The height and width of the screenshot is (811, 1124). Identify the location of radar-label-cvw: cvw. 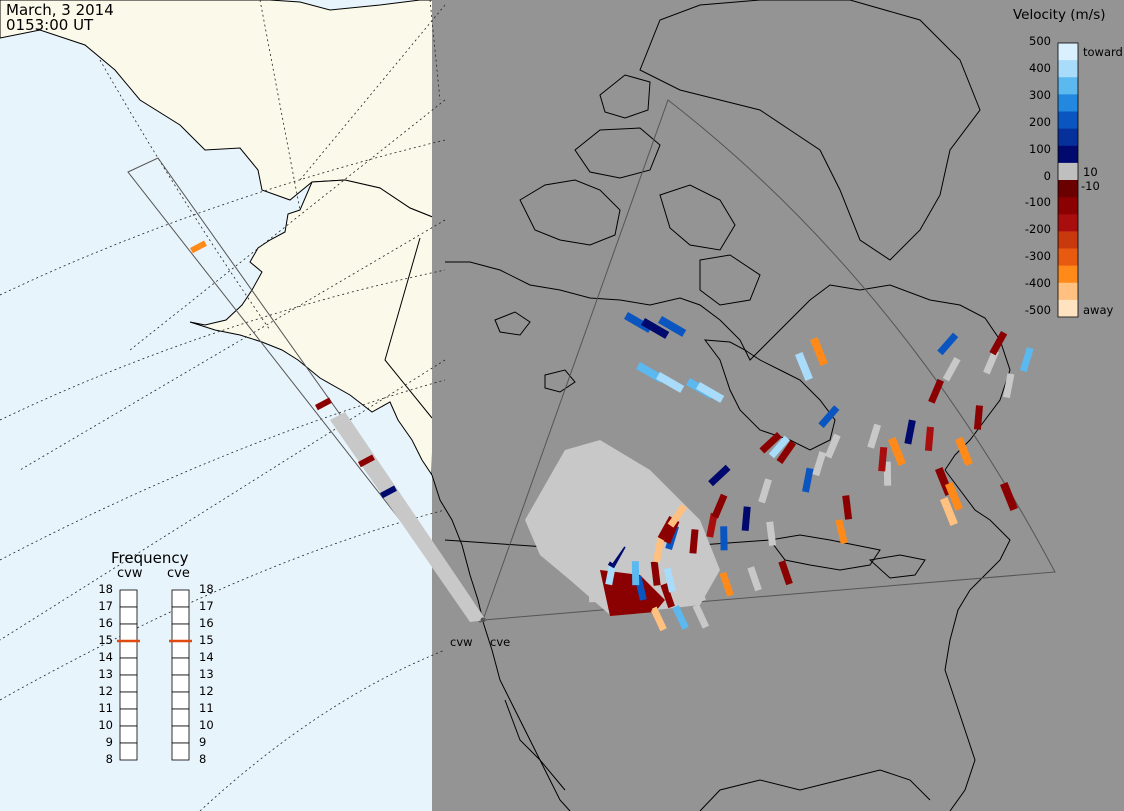
(461, 642).